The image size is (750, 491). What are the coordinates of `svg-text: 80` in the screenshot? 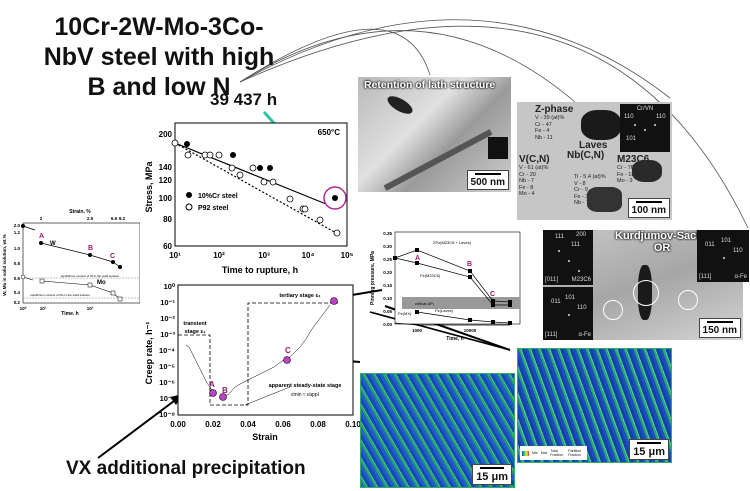 It's located at (167, 219).